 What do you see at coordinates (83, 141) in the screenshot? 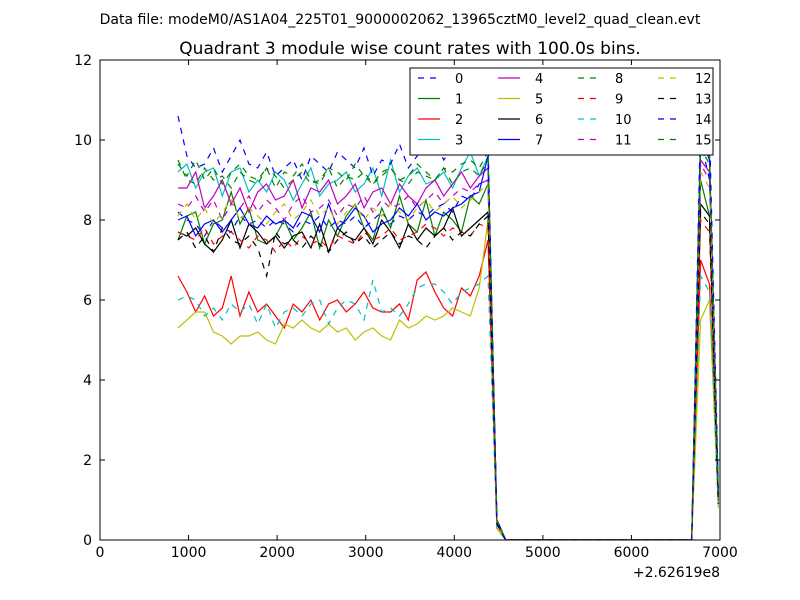
I see `y-tick-label: 10` at bounding box center [83, 141].